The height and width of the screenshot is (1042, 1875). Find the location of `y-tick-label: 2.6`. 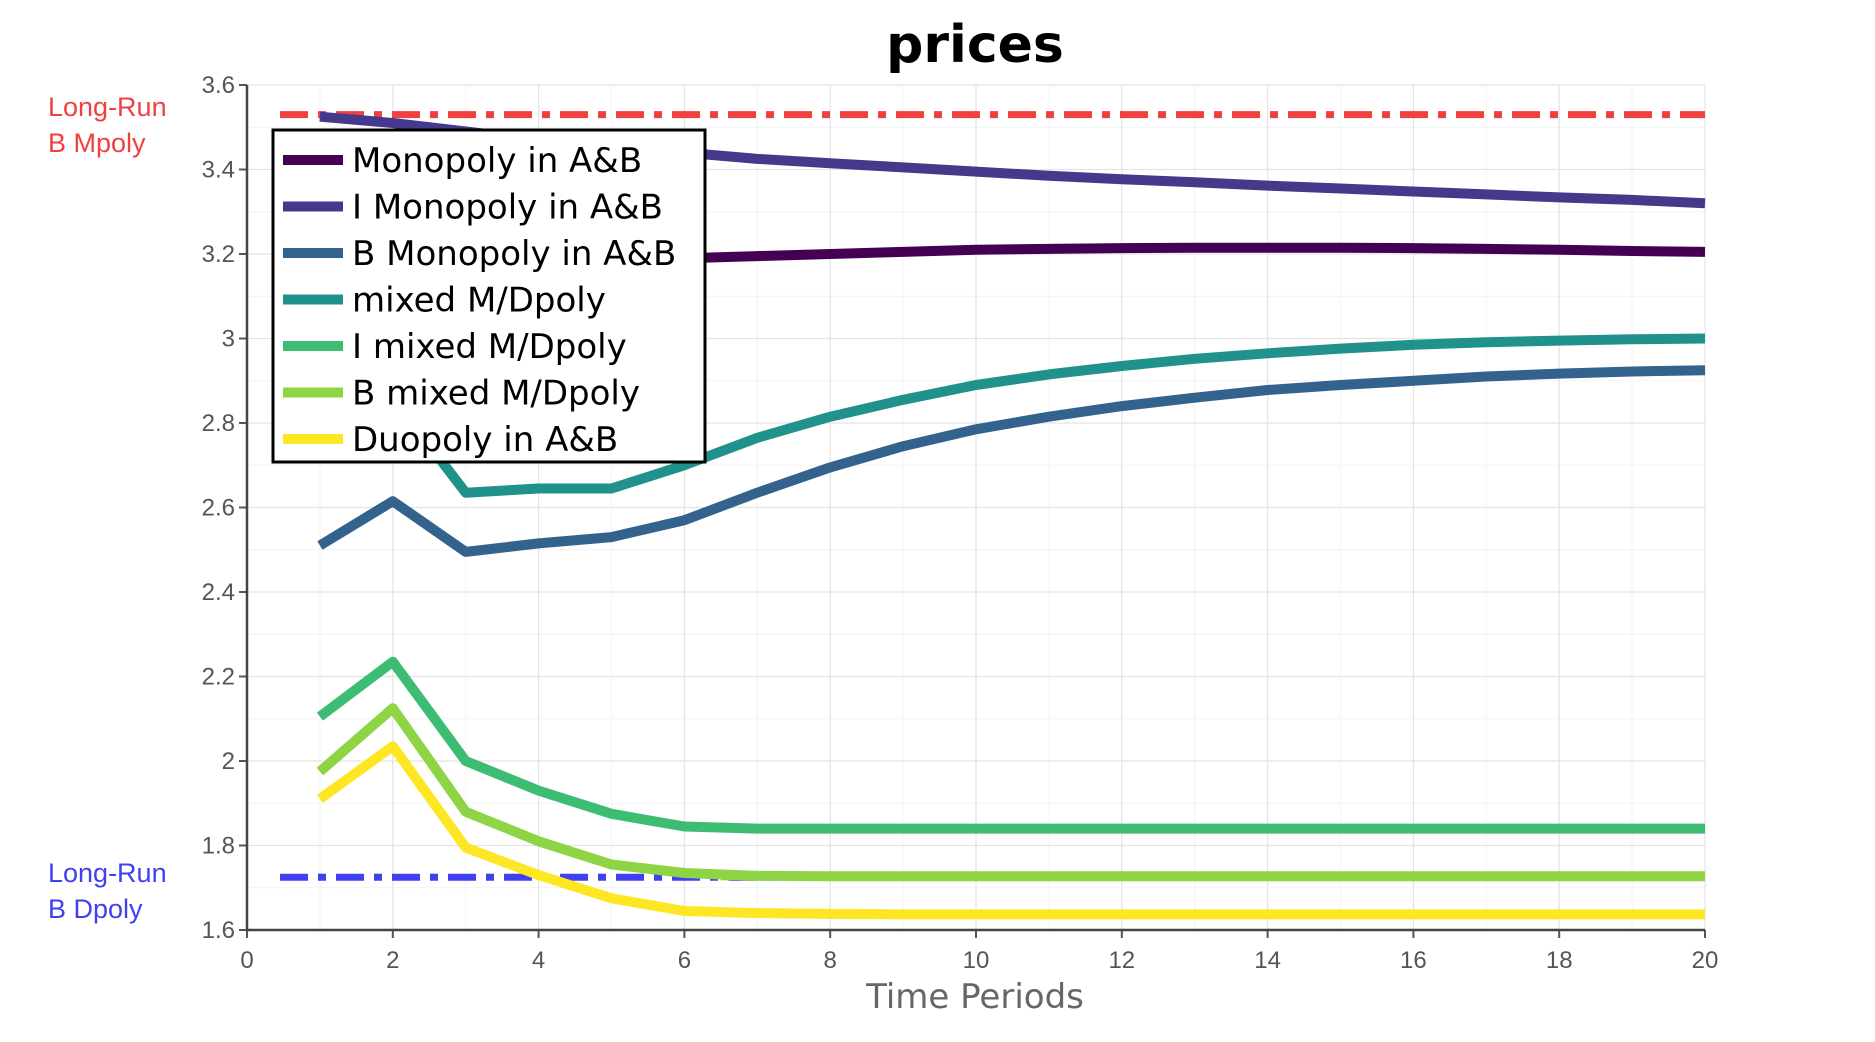

y-tick-label: 2.6 is located at coordinates (218, 508).